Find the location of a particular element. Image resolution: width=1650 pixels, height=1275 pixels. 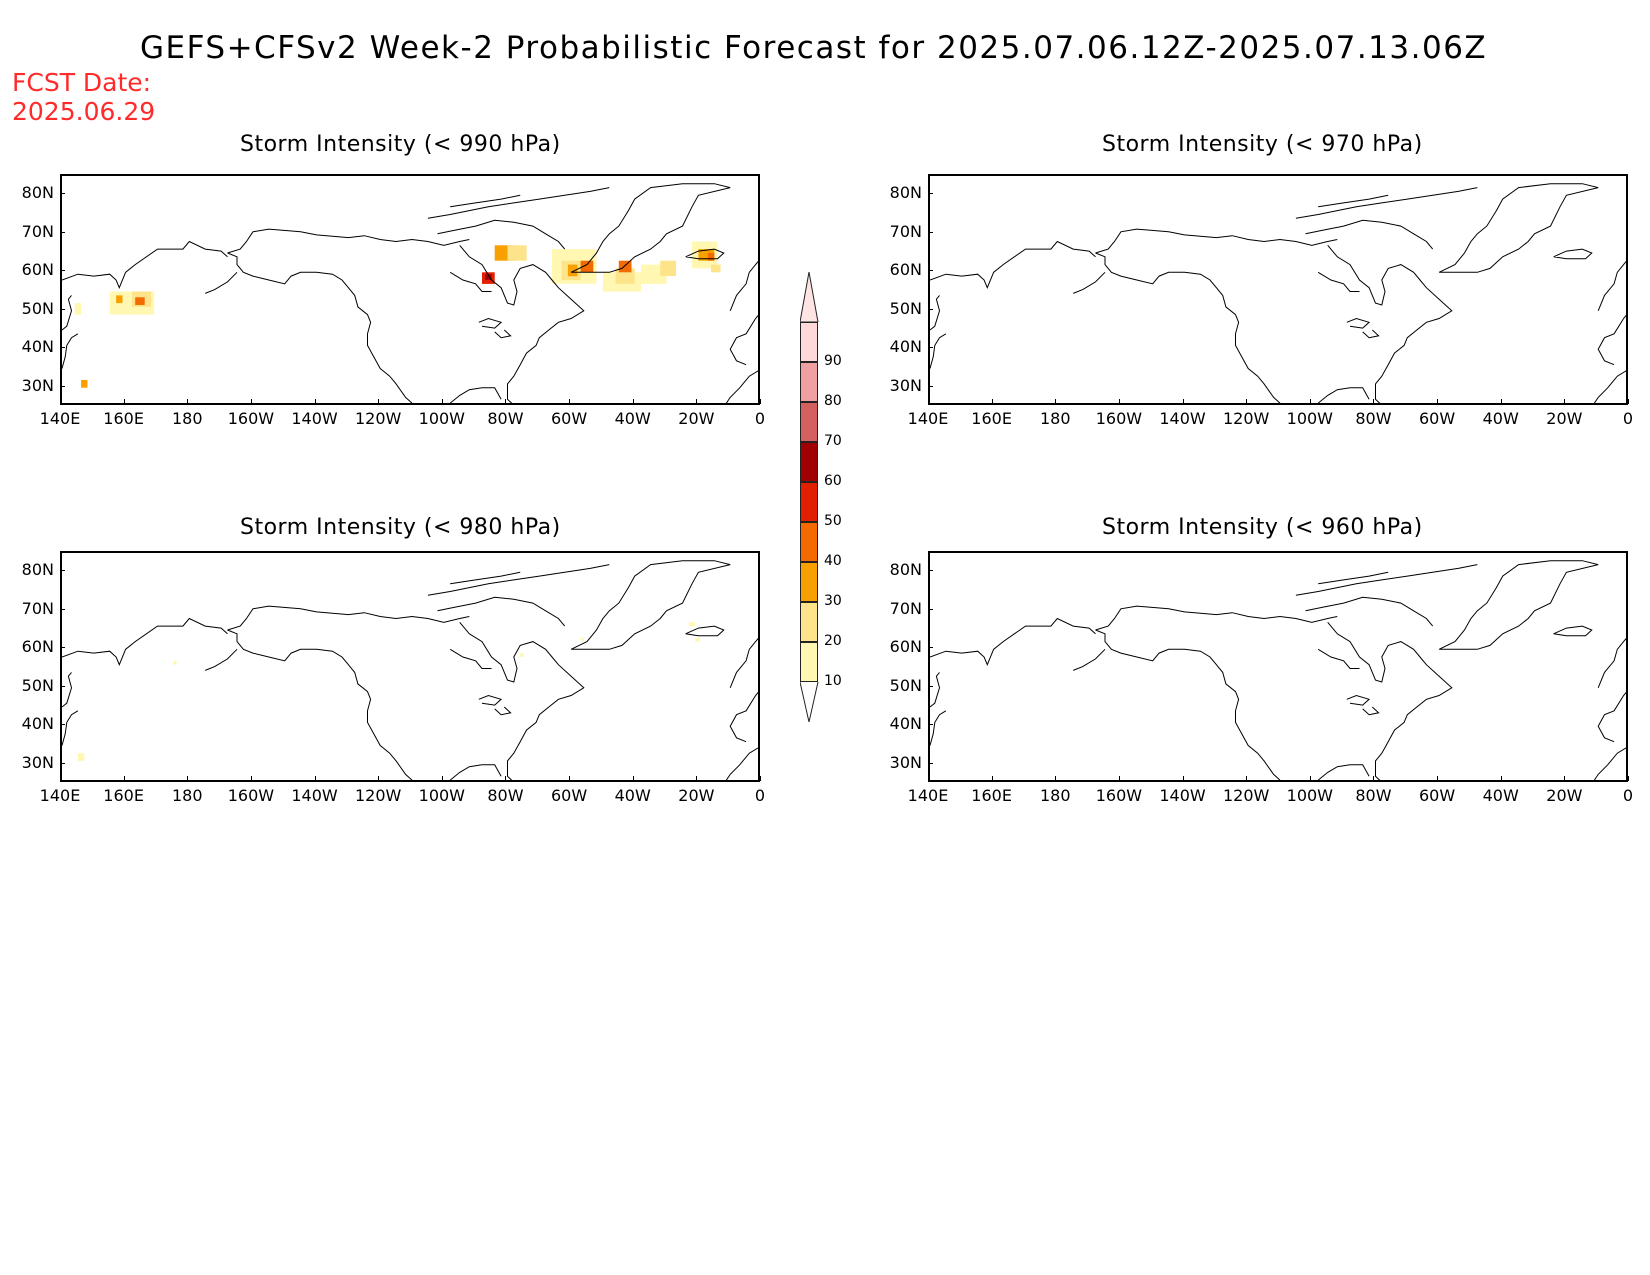

colorbar-level-label: 10 is located at coordinates (833, 681).